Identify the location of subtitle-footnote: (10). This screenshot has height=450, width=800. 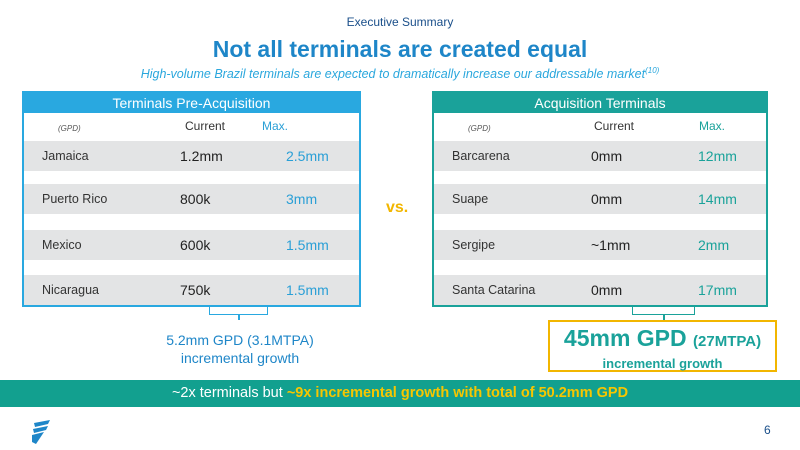
(652, 70).